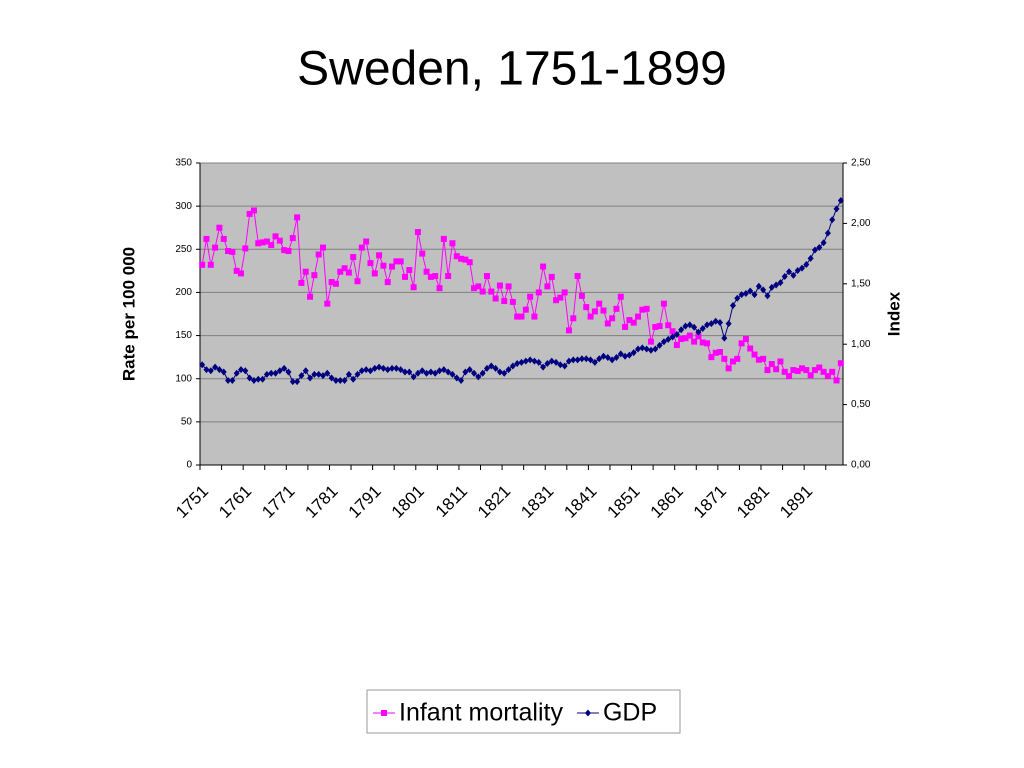 The width and height of the screenshot is (1024, 768). What do you see at coordinates (861, 344) in the screenshot?
I see `y2-tick-label: 1,00` at bounding box center [861, 344].